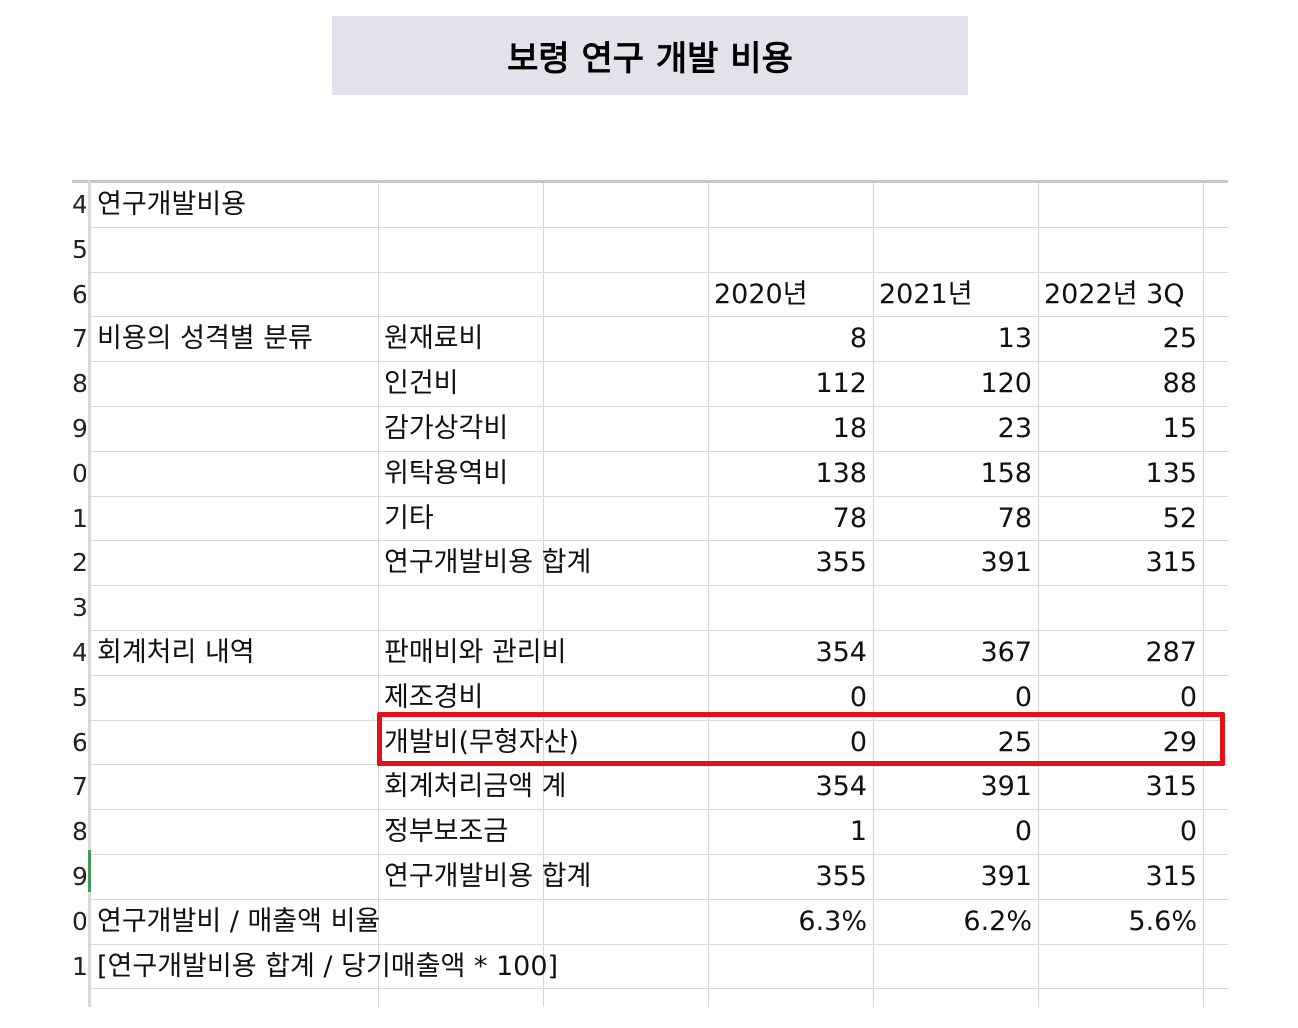  I want to click on category-cell: [연구개발비용 합계 / 당기매출액 * 100], so click(328, 966).